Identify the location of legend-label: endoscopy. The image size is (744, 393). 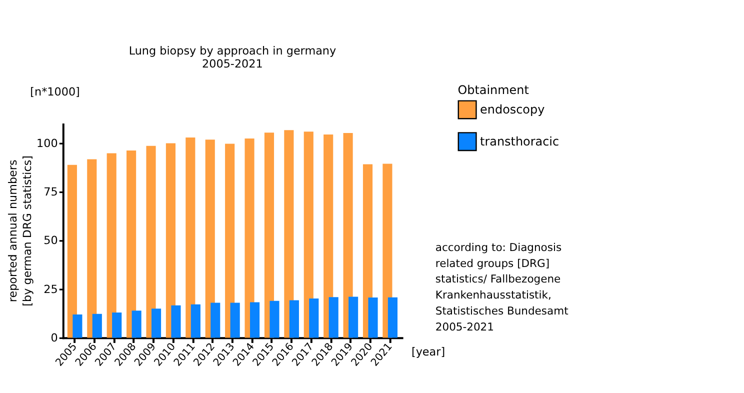
(512, 109).